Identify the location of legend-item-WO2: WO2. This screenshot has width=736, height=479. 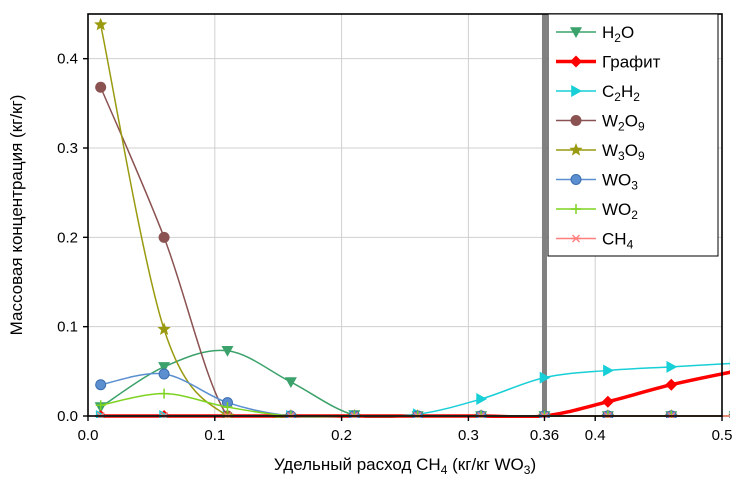
(597, 211).